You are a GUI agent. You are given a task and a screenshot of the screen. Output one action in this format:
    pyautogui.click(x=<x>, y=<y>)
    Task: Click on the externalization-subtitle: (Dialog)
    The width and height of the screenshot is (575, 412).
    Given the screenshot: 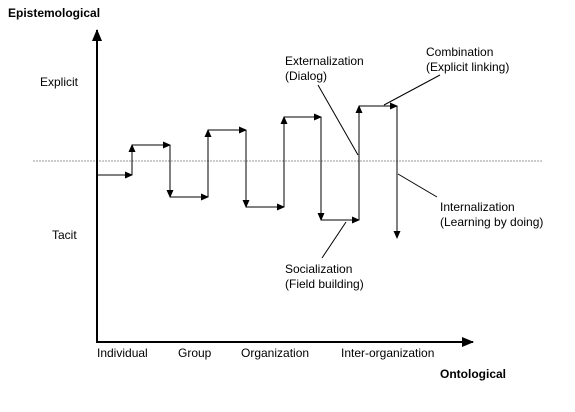 What is the action you would take?
    pyautogui.click(x=306, y=76)
    